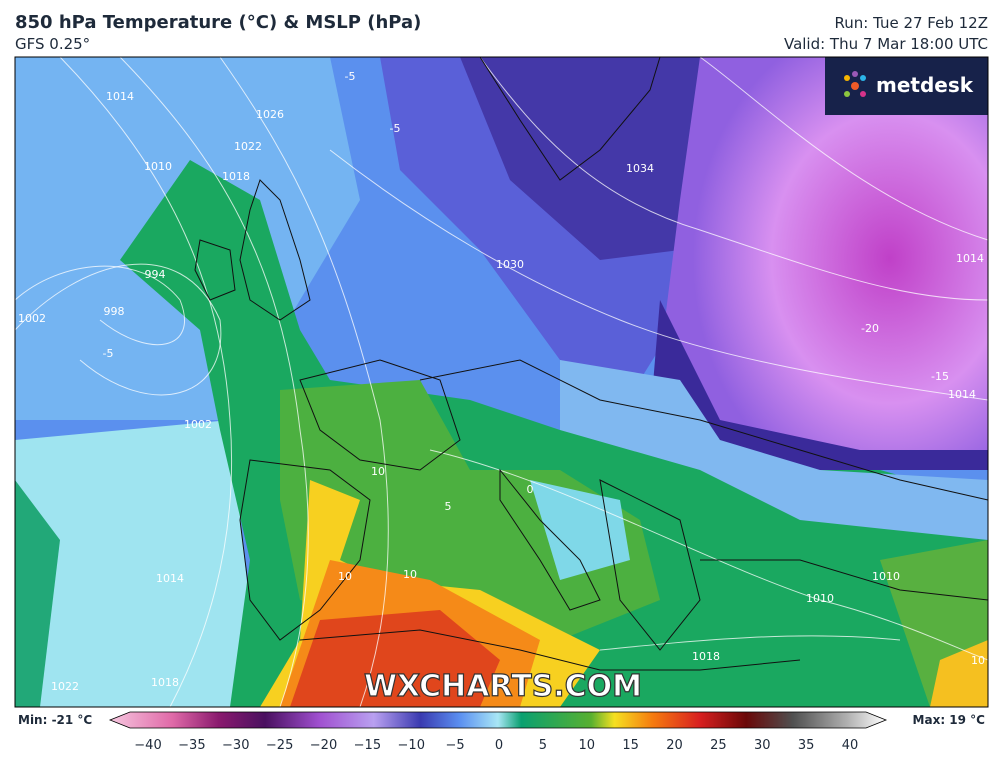  Describe the element at coordinates (367, 745) in the screenshot. I see `colorbar-tick-label: −15` at that location.